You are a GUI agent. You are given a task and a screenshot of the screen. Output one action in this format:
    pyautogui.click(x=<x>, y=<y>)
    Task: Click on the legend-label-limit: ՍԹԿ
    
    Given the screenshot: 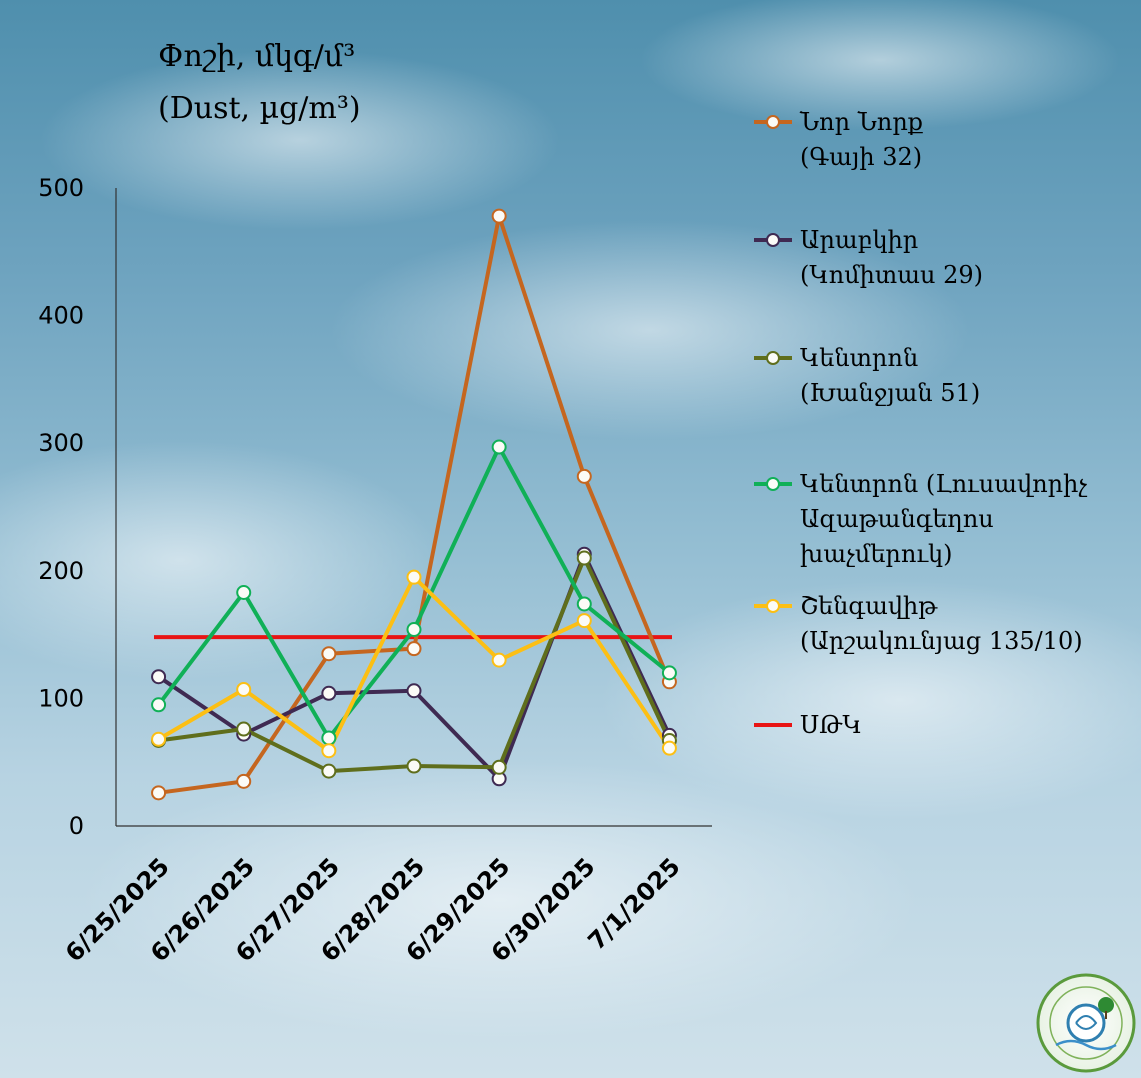 What is the action you would take?
    pyautogui.click(x=831, y=725)
    